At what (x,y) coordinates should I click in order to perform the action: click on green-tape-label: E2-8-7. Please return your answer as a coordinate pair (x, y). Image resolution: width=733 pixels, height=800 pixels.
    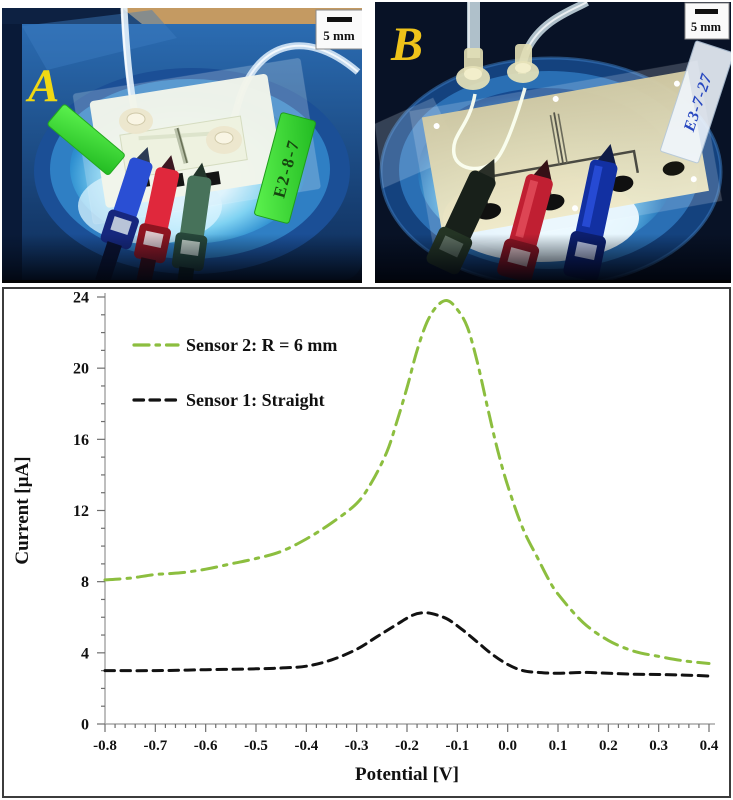
    Looking at the image, I should click on (285, 168).